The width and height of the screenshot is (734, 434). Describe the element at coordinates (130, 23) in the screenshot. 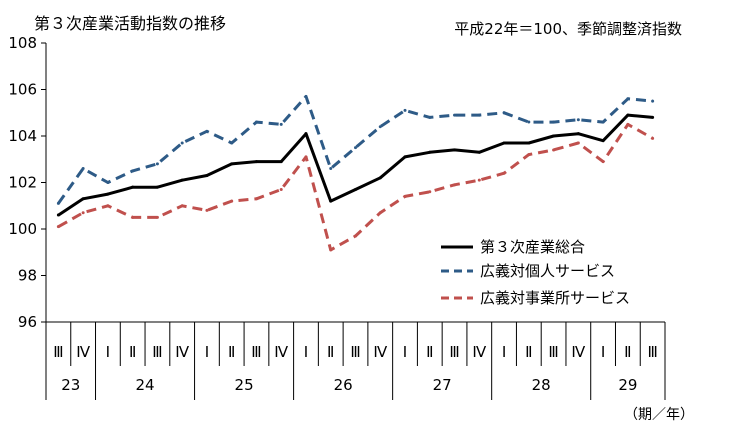

I see `chart-title: 第３次産業活動指数の推移` at that location.